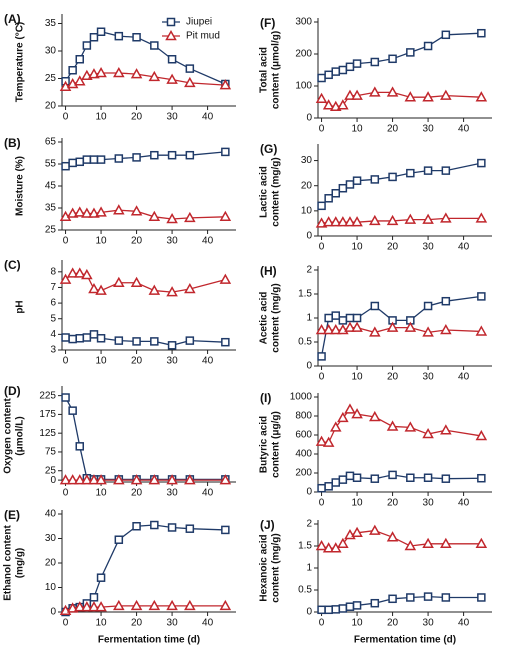 This screenshot has width=511, height=654. What do you see at coordinates (405, 640) in the screenshot?
I see `x-axis-label: Fermentation time (d)` at bounding box center [405, 640].